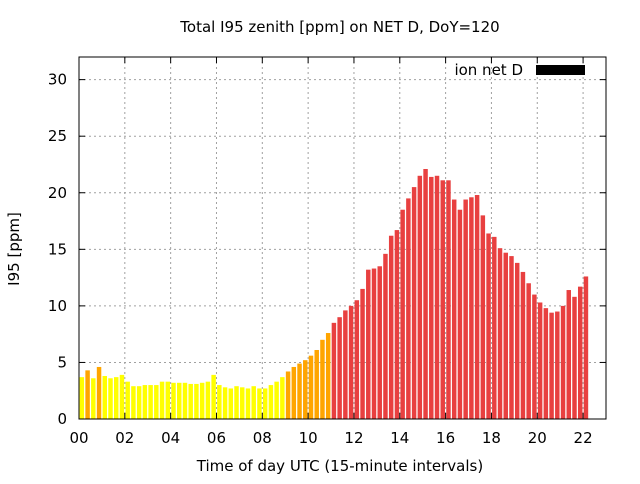 This screenshot has height=484, width=640. What do you see at coordinates (57, 193) in the screenshot?
I see `y-tick-label: 20` at bounding box center [57, 193].